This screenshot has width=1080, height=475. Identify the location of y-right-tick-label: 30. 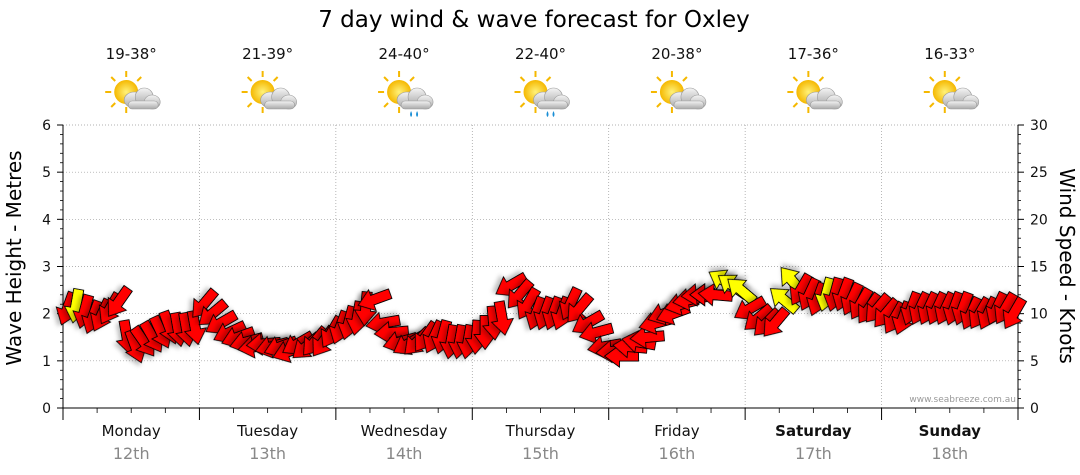
(1039, 126).